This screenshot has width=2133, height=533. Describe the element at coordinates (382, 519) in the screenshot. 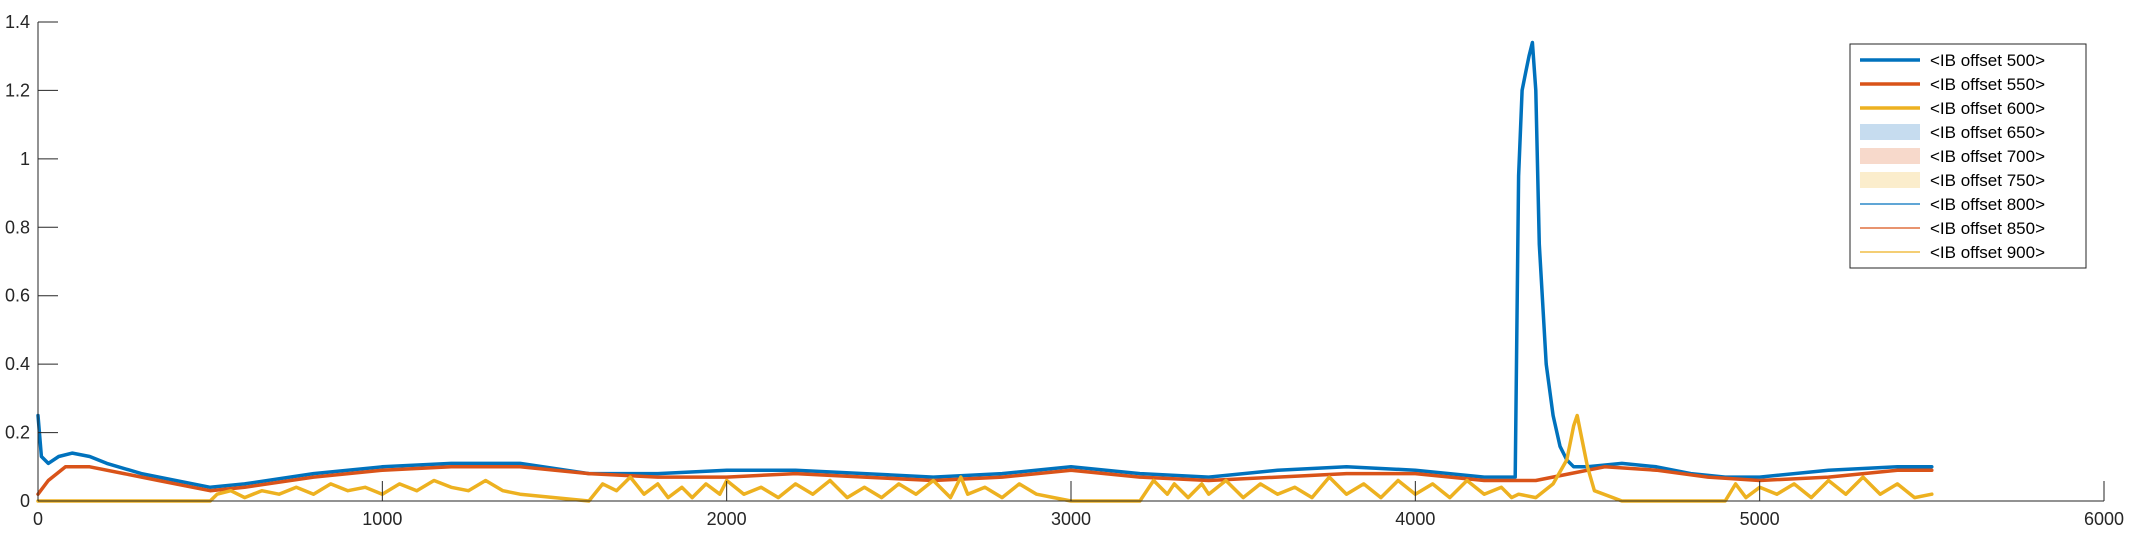

I see `x-tick-label: 1000` at that location.